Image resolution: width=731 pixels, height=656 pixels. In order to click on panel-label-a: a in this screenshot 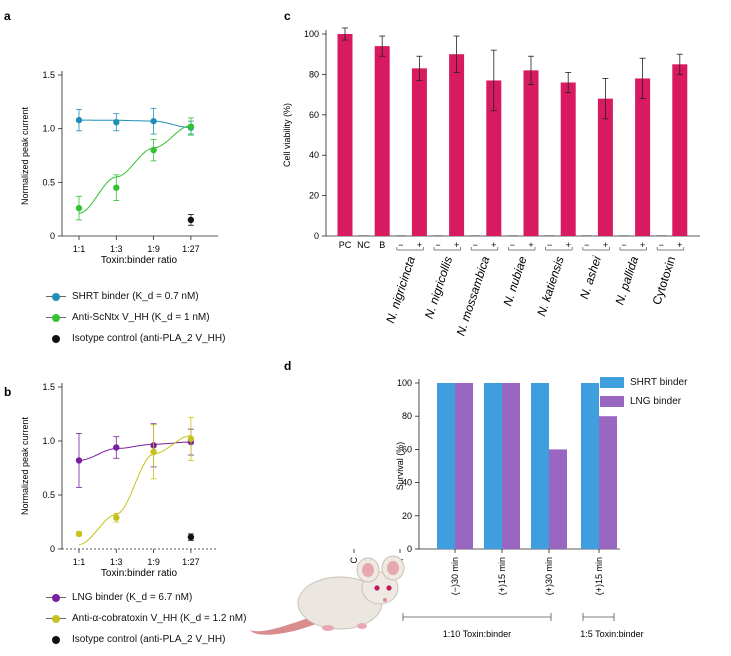, I will do `click(7, 16)`.